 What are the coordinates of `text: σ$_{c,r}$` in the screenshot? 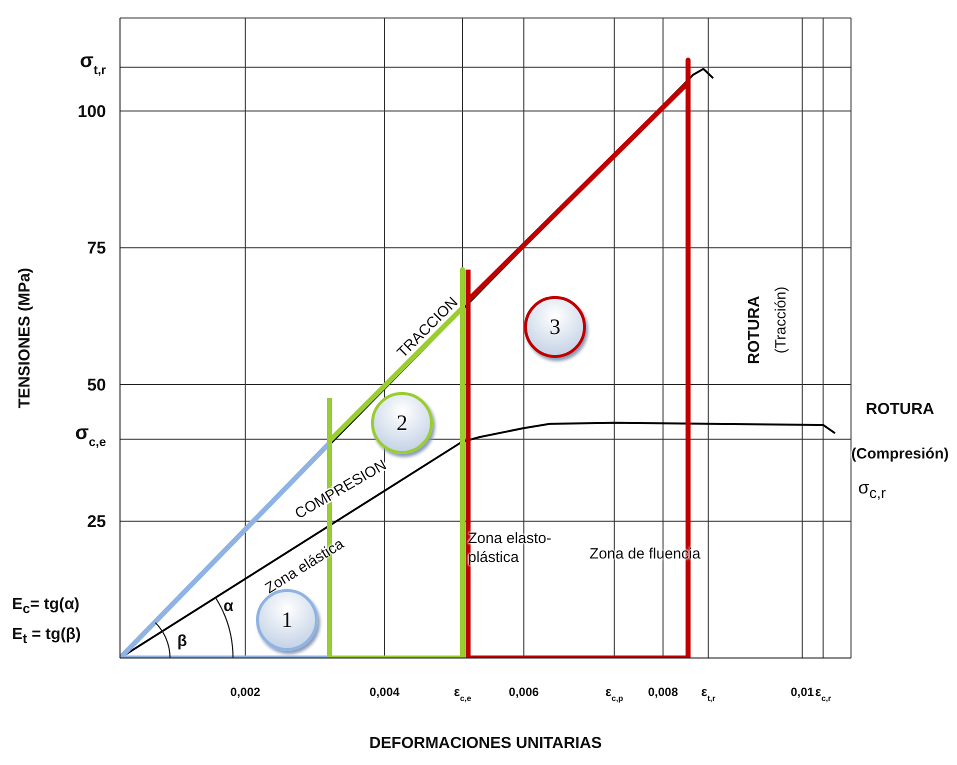 It's located at (872, 490).